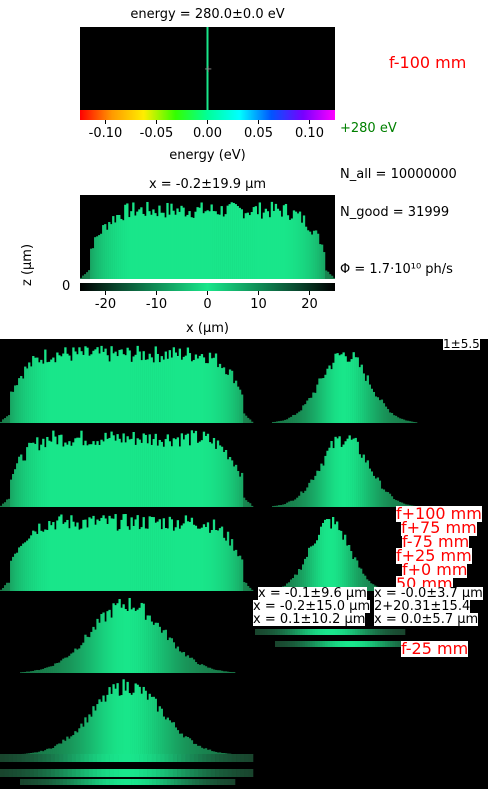  What do you see at coordinates (207, 155) in the screenshot?
I see `energy-xlabel: energy (eV)` at bounding box center [207, 155].